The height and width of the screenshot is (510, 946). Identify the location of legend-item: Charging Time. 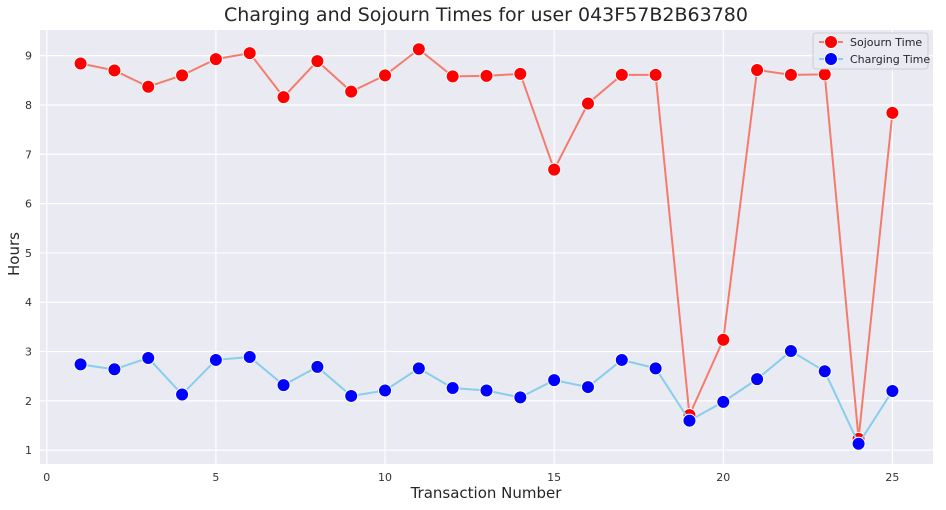
(874, 59).